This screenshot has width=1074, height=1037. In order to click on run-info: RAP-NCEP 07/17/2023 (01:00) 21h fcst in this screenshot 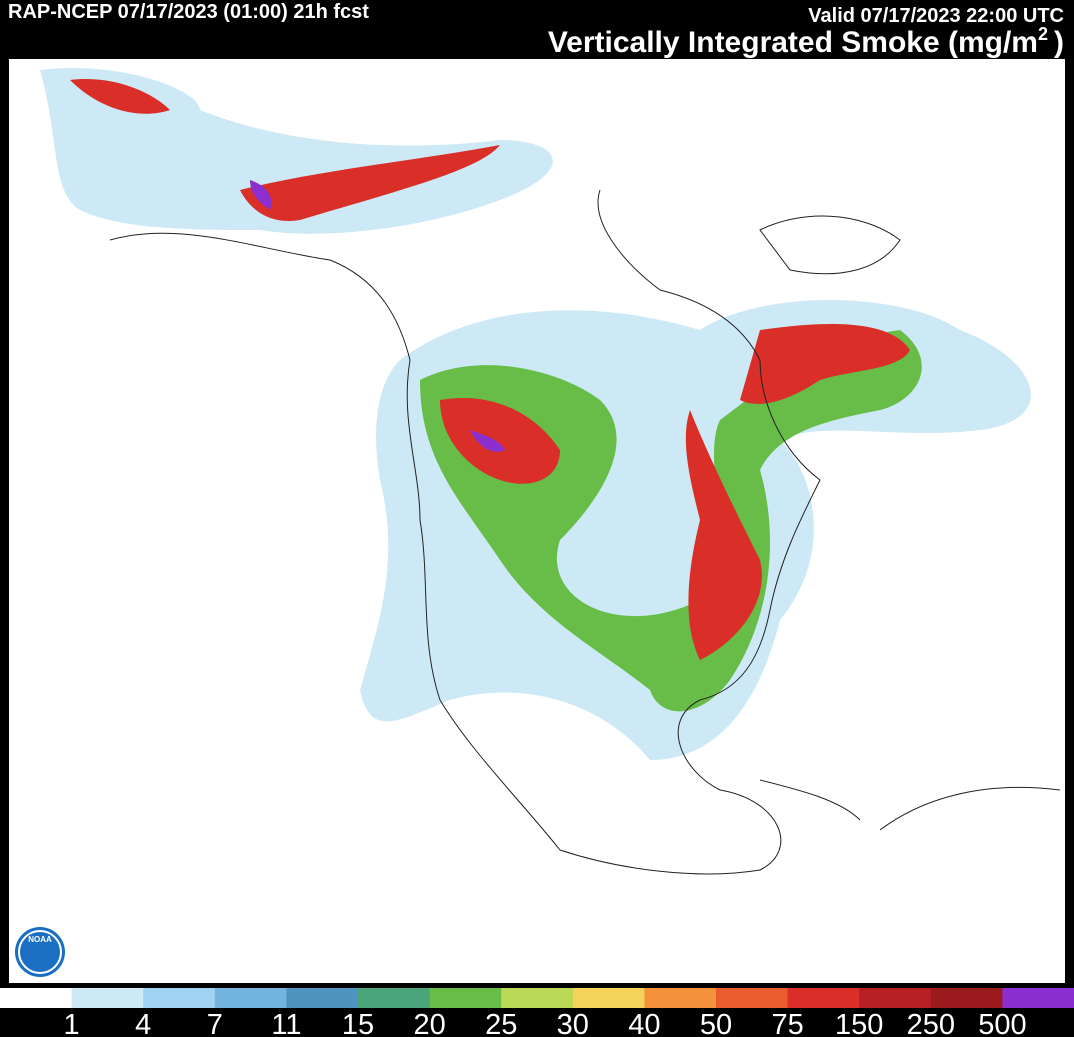, I will do `click(188, 12)`.